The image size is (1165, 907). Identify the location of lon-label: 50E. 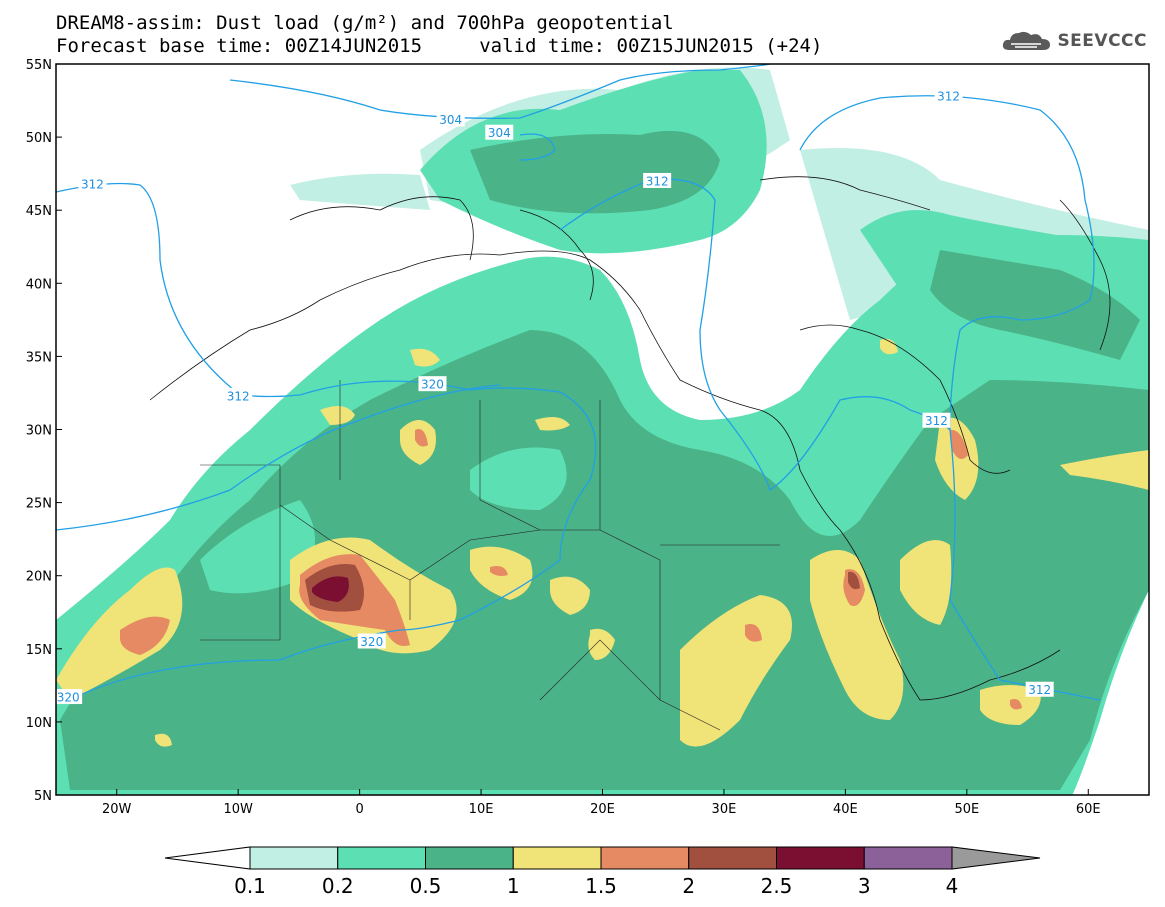
(966, 809).